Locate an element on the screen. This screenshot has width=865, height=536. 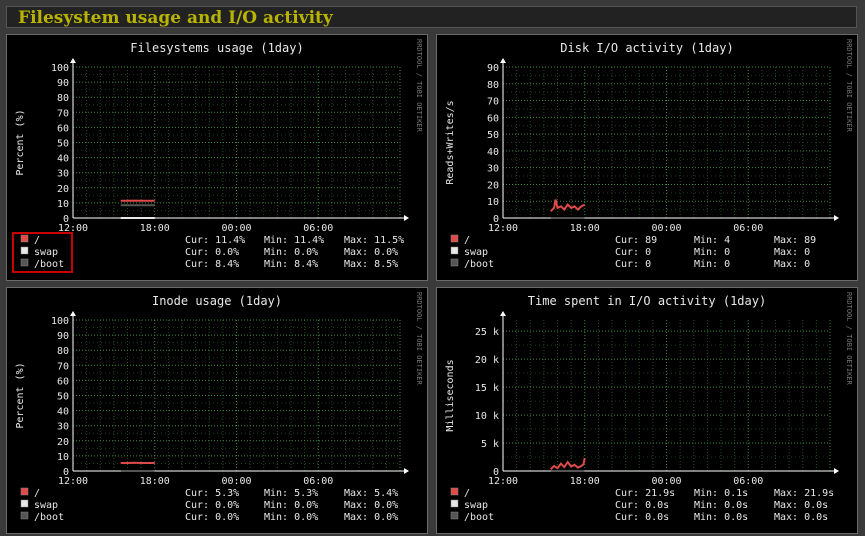
legend-max: Max: 89 is located at coordinates (795, 240).